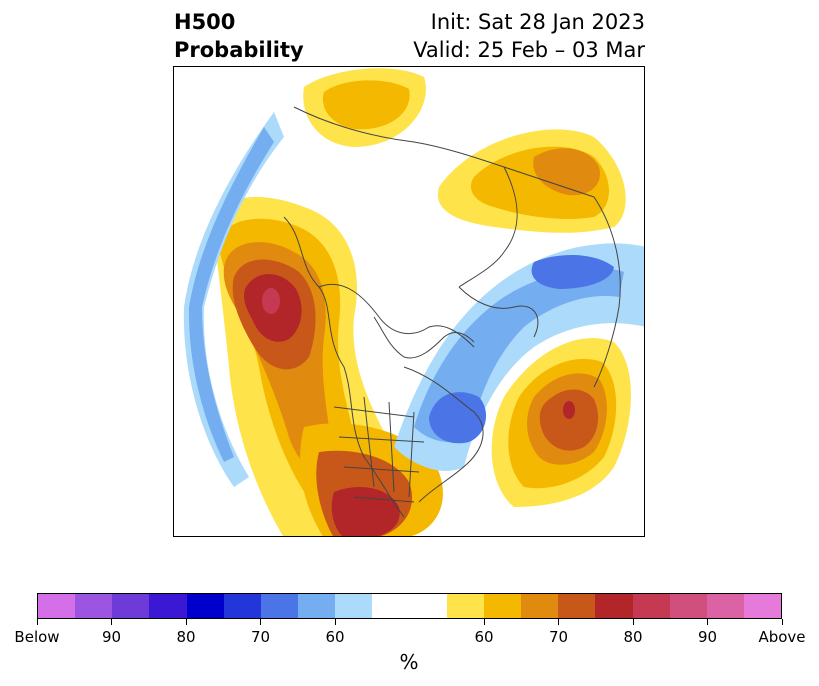  I want to click on init-date: Init: Sat 28 Jan 2023, so click(537, 22).